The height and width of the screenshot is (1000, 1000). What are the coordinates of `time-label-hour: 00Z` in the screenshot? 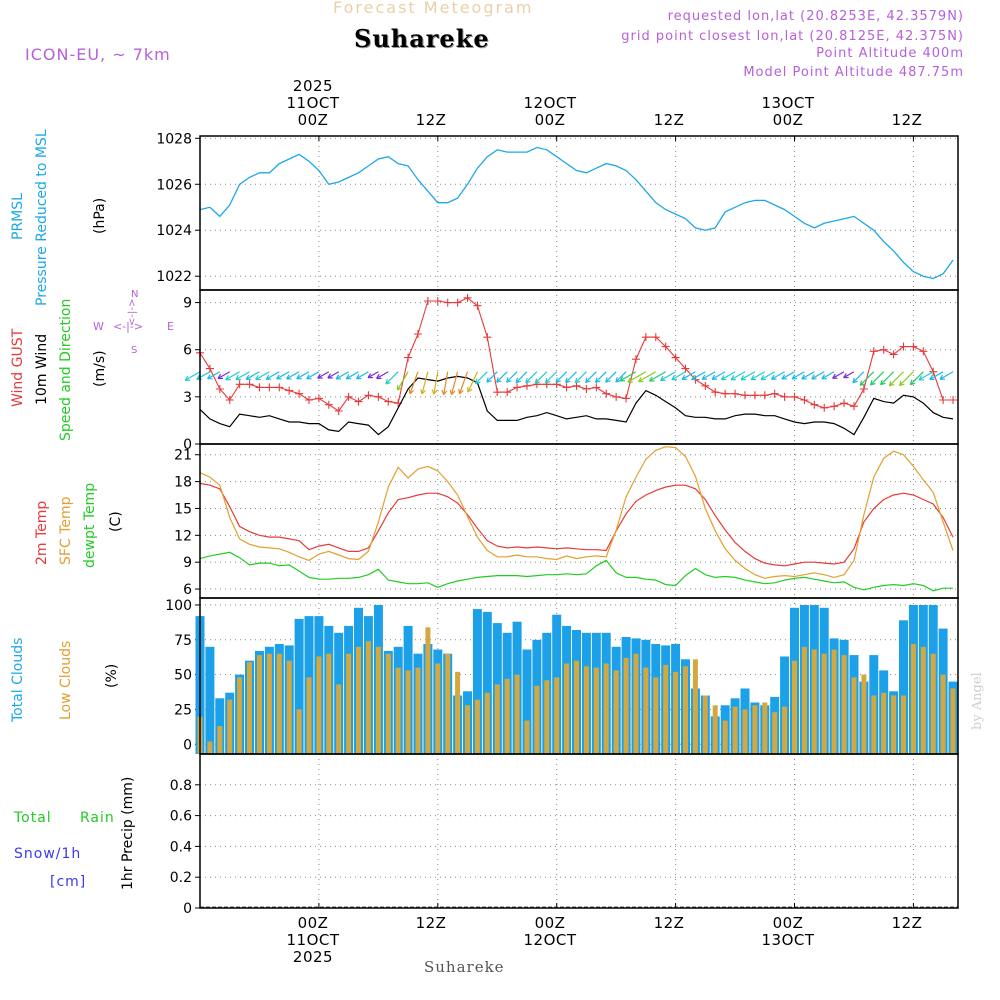 It's located at (313, 120).